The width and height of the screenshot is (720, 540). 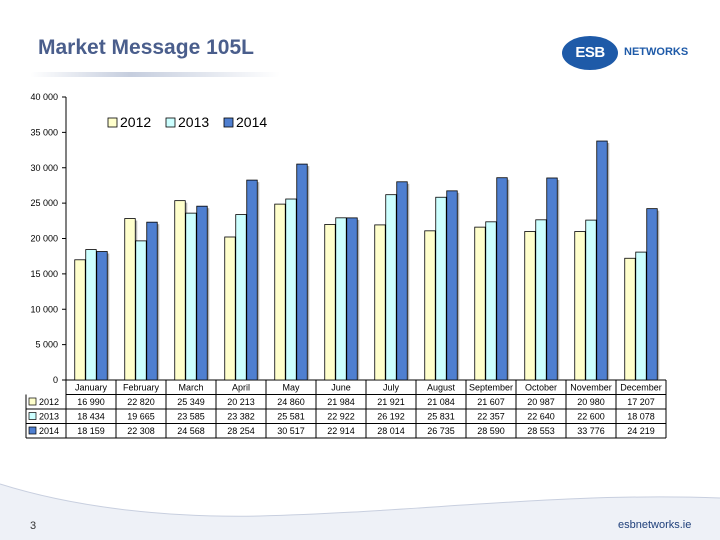 I want to click on legend-label-2013: 2013, so click(x=193, y=122).